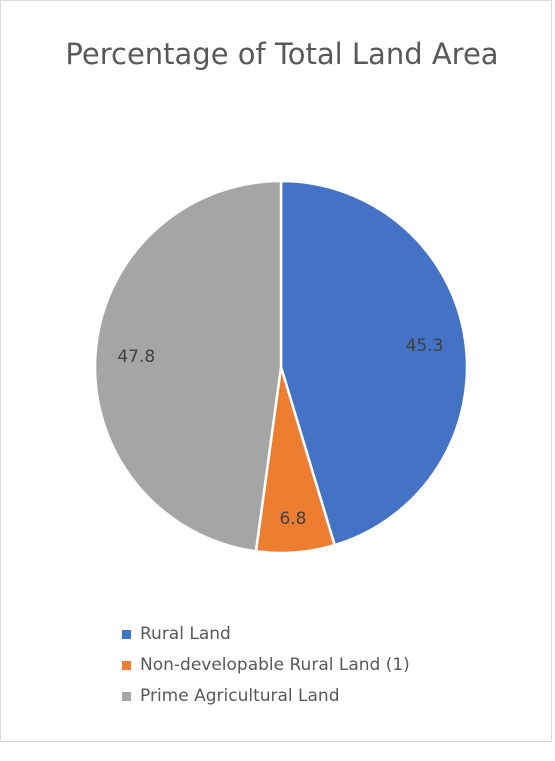  Describe the element at coordinates (292, 519) in the screenshot. I see `data-label: 6.8` at that location.